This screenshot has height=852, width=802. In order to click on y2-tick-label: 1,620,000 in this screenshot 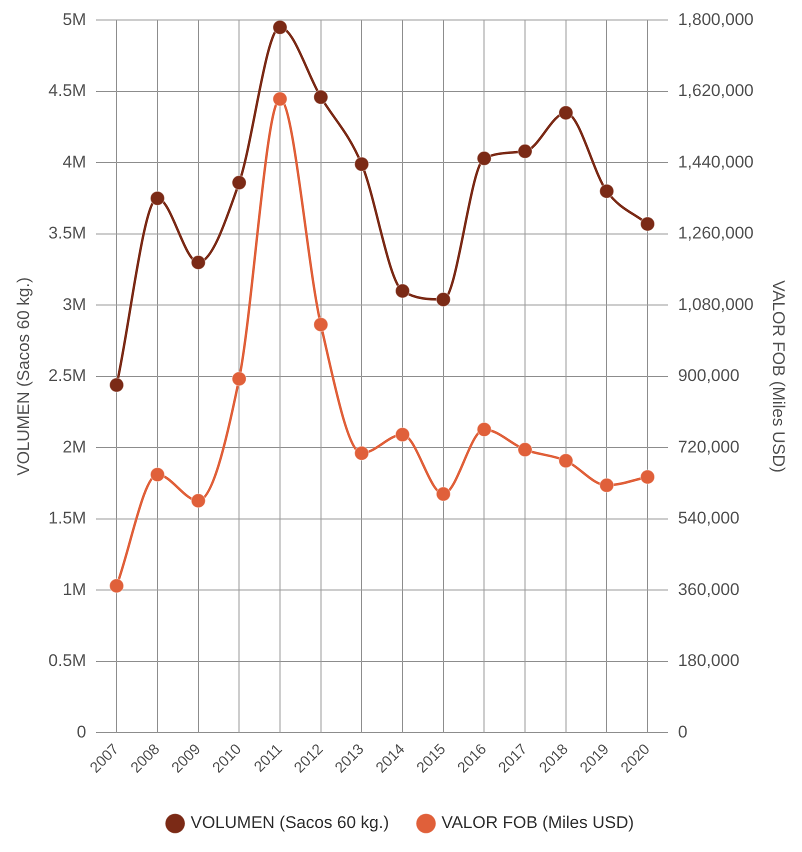, I will do `click(716, 90)`.